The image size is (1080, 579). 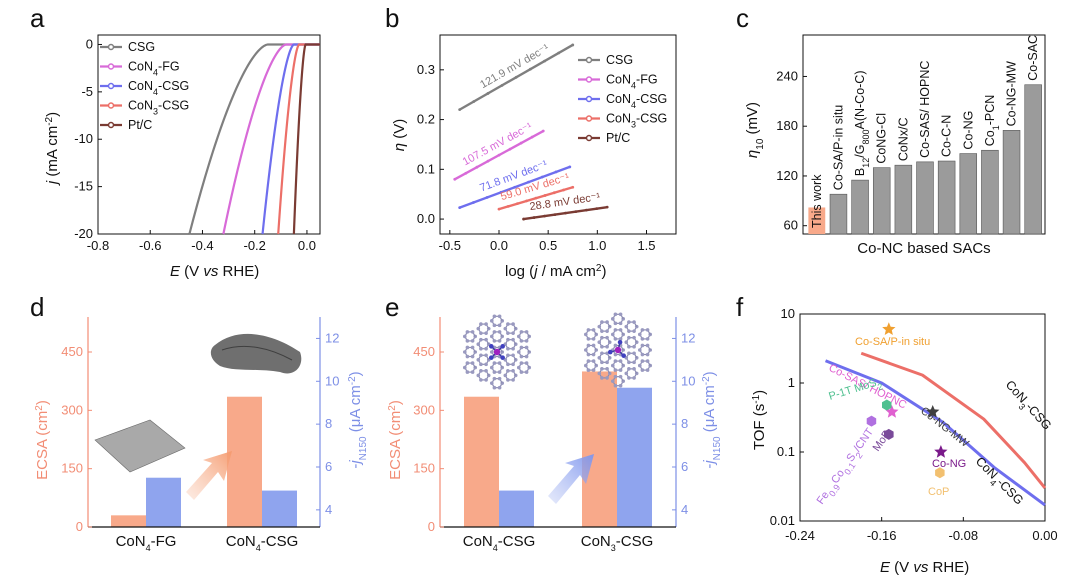 What do you see at coordinates (925, 109) in the screenshot?
I see `c-bar-label-5: Co-SAS/ HOPNC` at bounding box center [925, 109].